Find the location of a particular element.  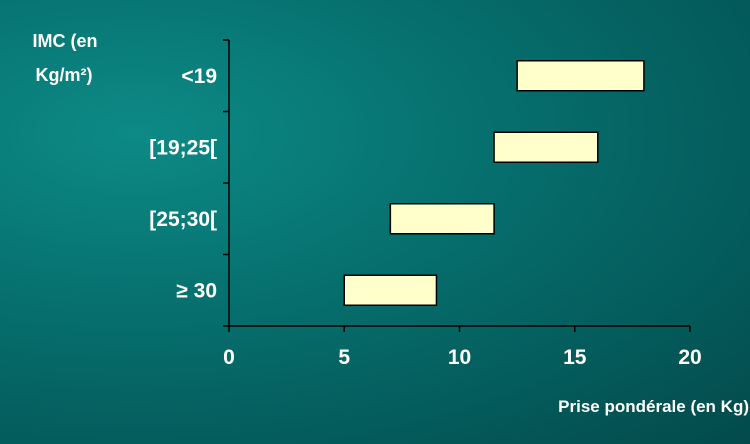

y-axis-title-line-2: Kg/m²) is located at coordinates (64, 75).